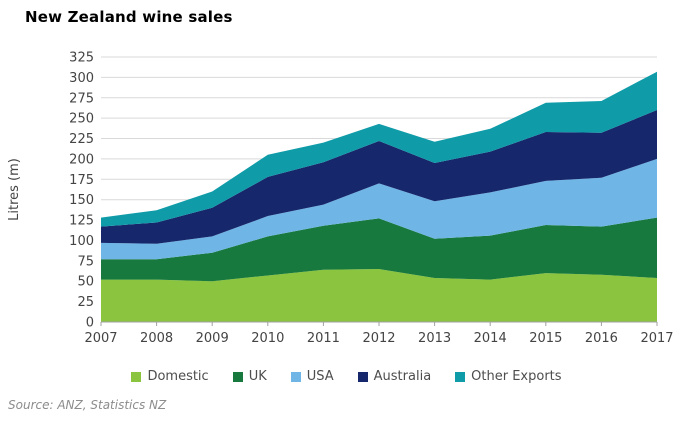 The image size is (693, 422). I want to click on x-tick-label: 2013, so click(434, 338).